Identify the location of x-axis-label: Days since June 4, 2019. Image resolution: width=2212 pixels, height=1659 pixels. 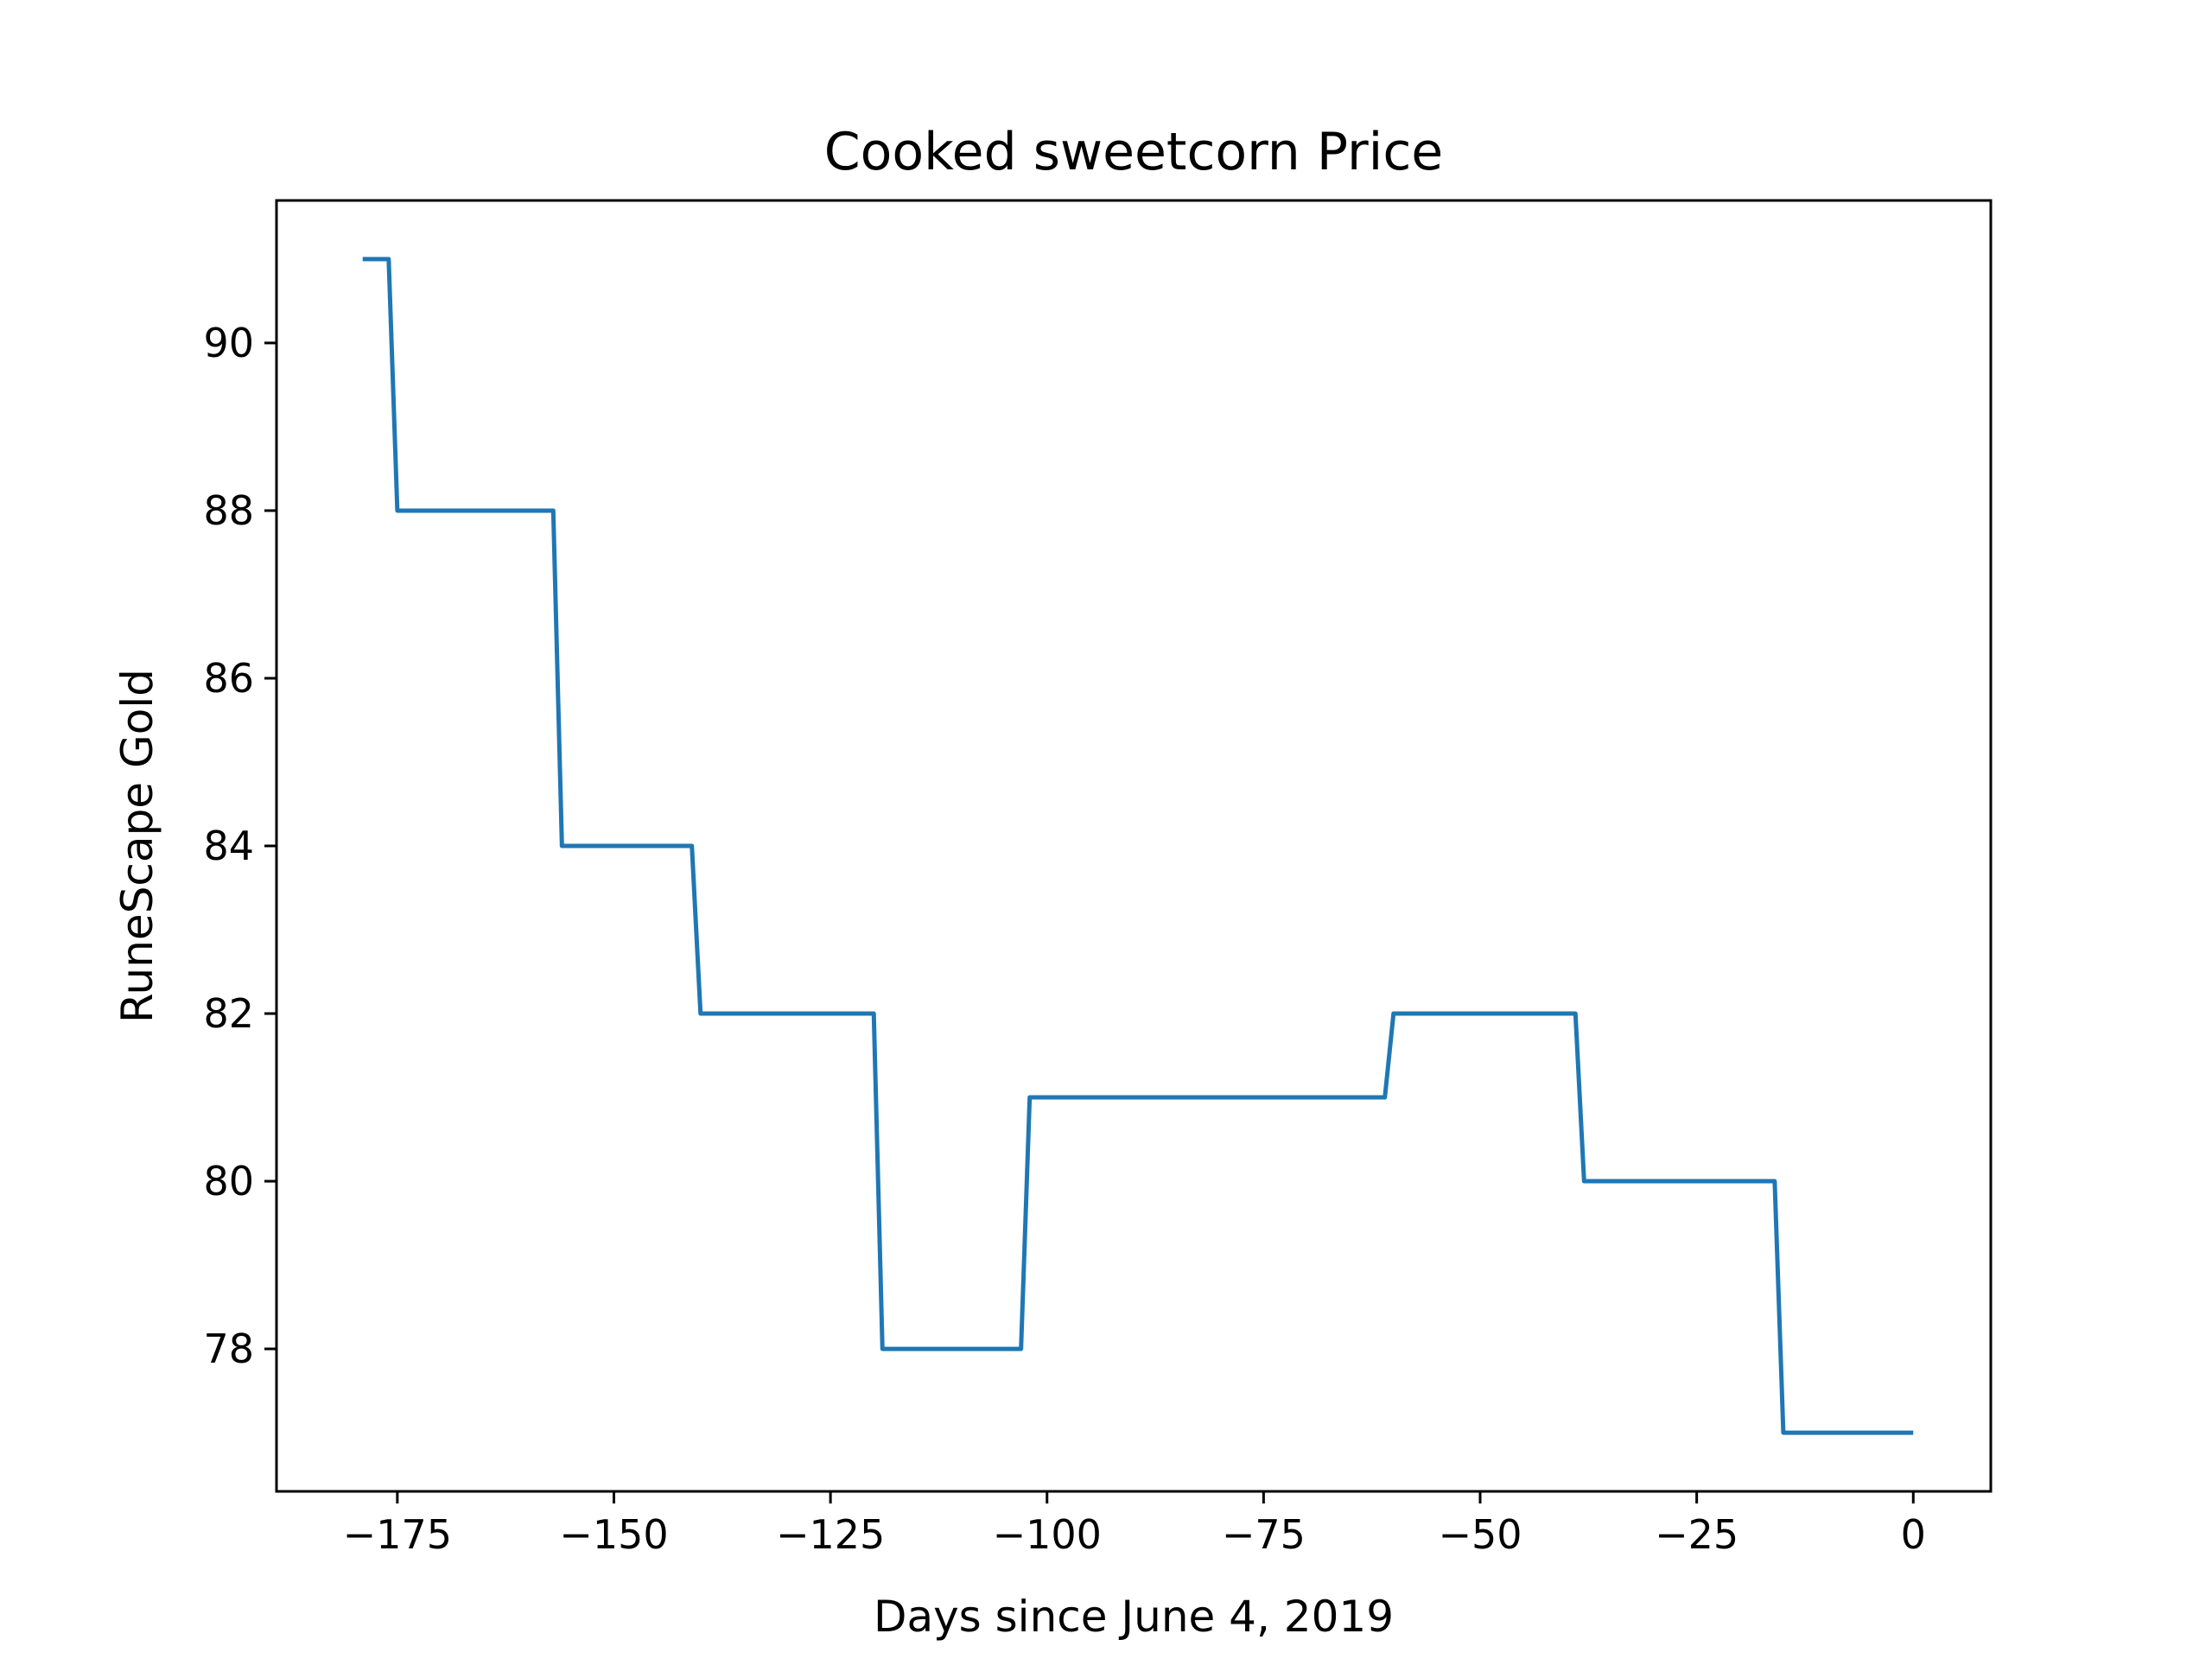
(1134, 1617).